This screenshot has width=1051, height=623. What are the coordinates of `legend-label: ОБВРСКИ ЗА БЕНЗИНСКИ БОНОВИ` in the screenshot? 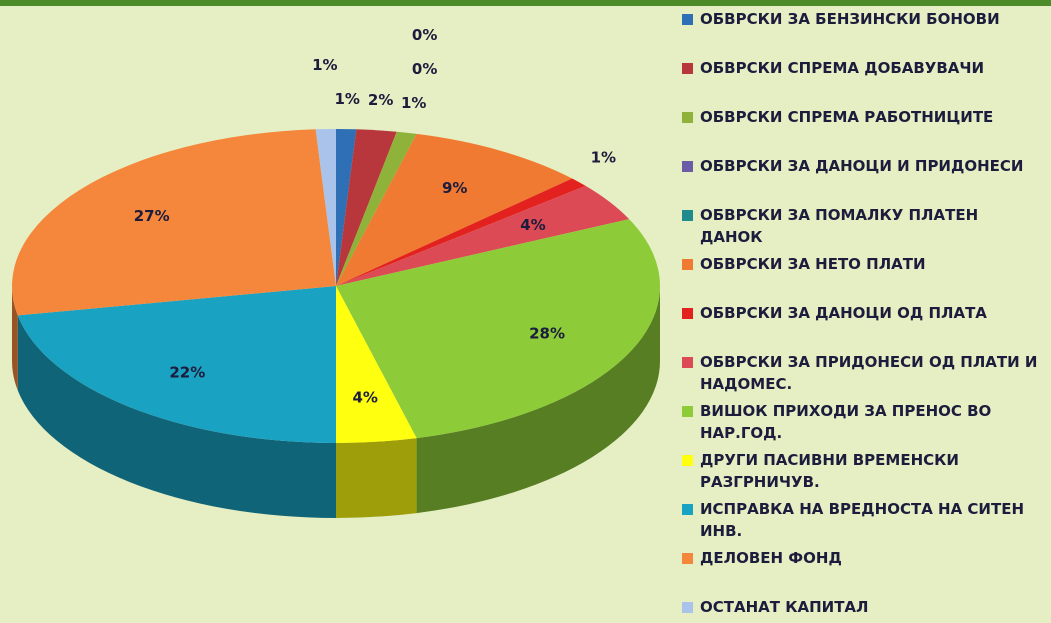 It's located at (850, 19).